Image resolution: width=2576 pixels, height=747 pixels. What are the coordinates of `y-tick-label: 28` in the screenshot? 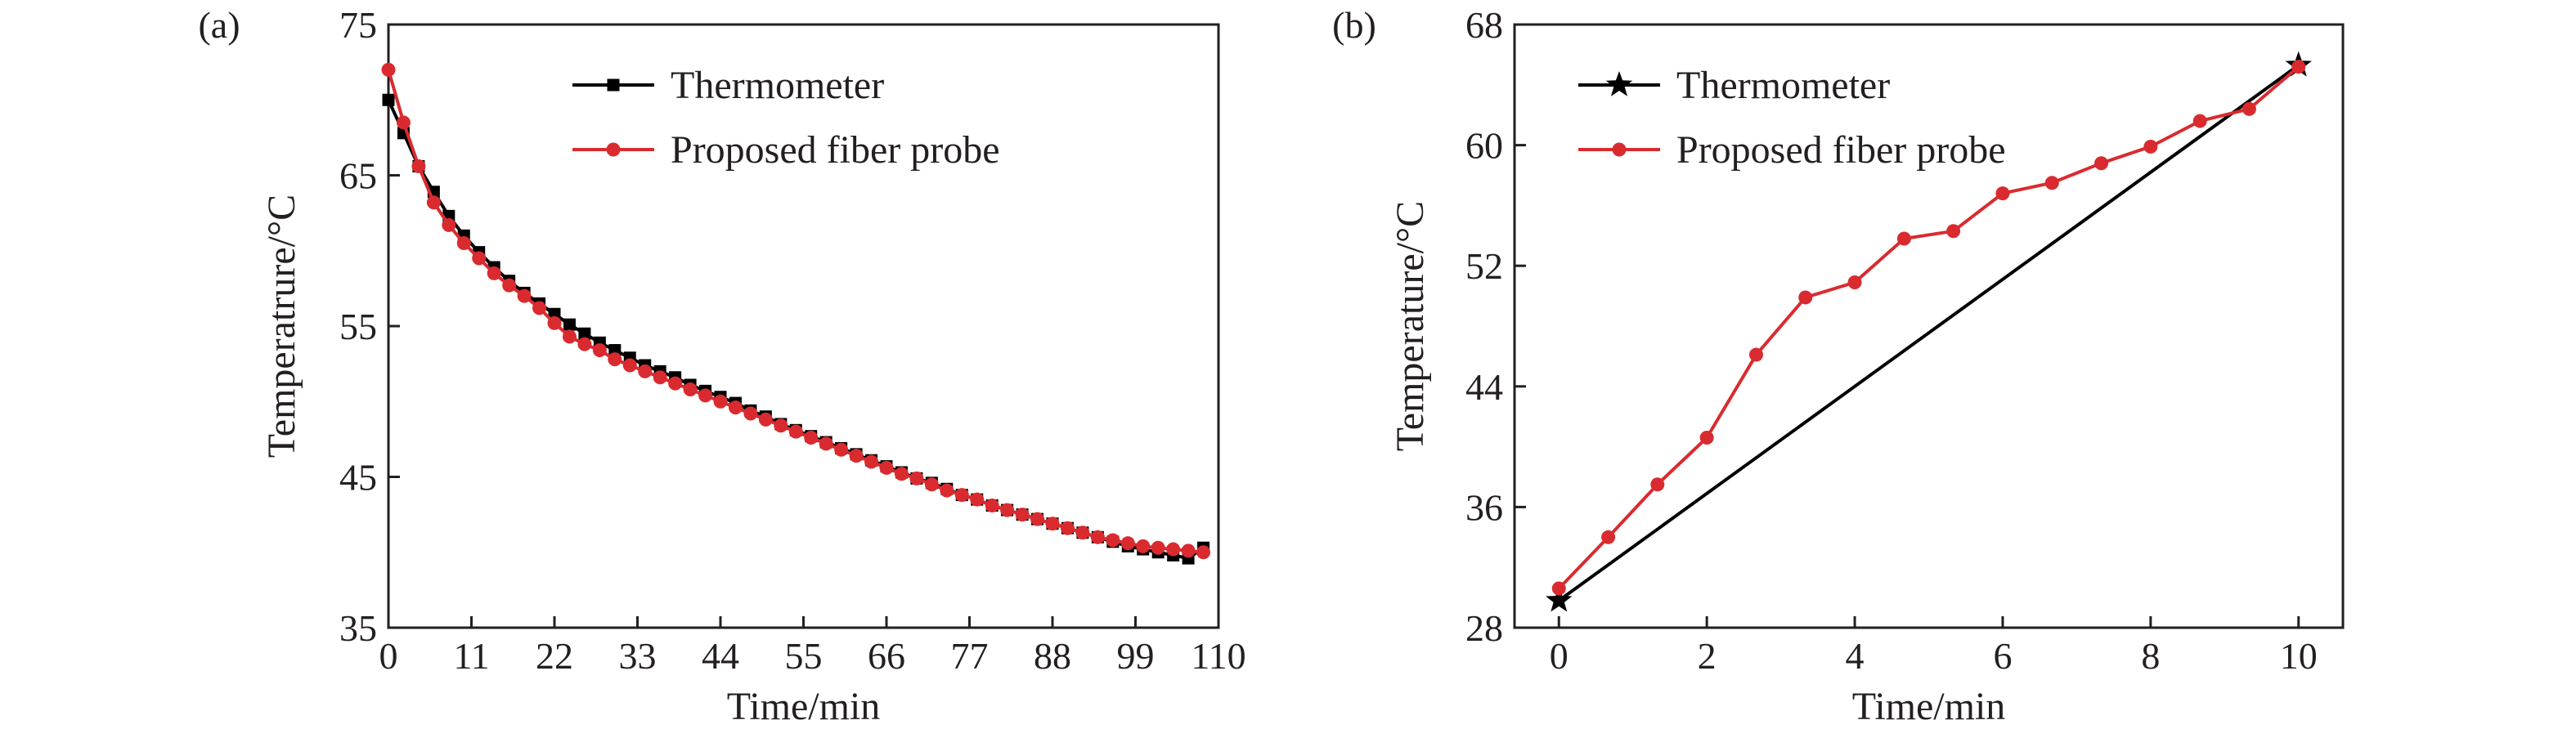 It's located at (1484, 628).